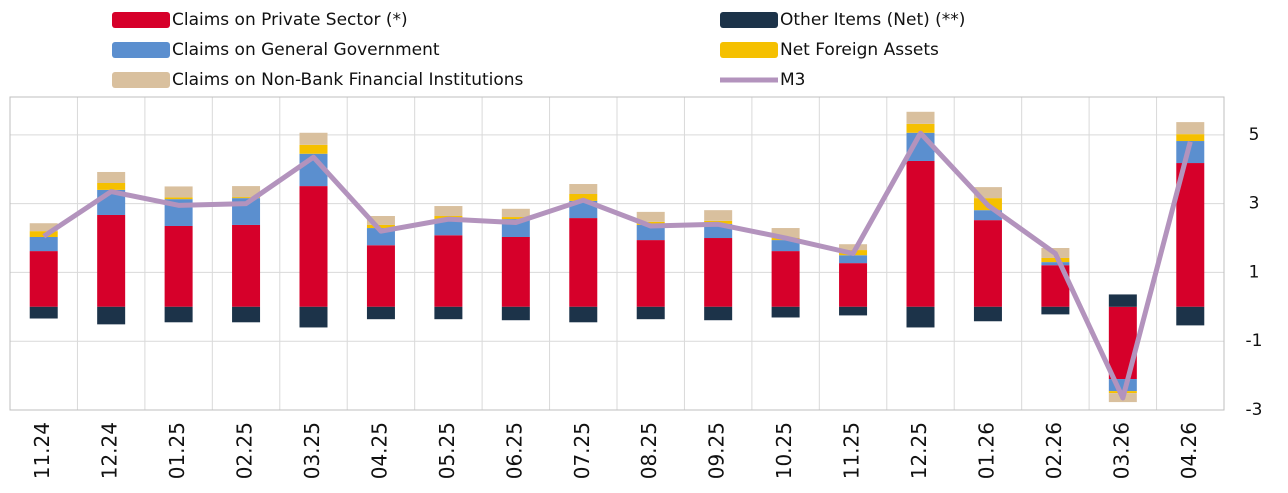 This screenshot has height=493, width=1288. What do you see at coordinates (514, 450) in the screenshot?
I see `x-tick-label: 06.25` at bounding box center [514, 450].